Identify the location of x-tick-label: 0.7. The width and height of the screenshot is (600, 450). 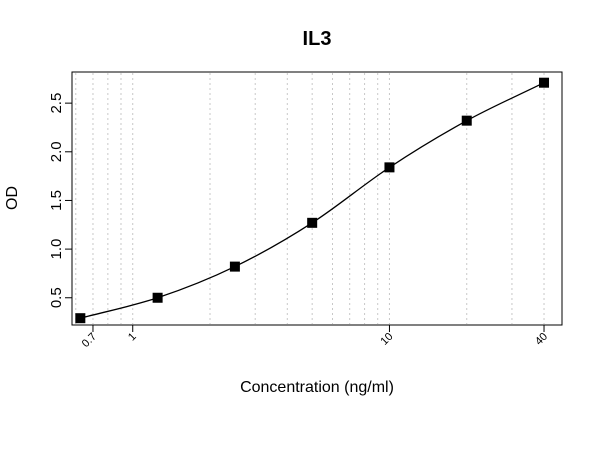
(89, 340).